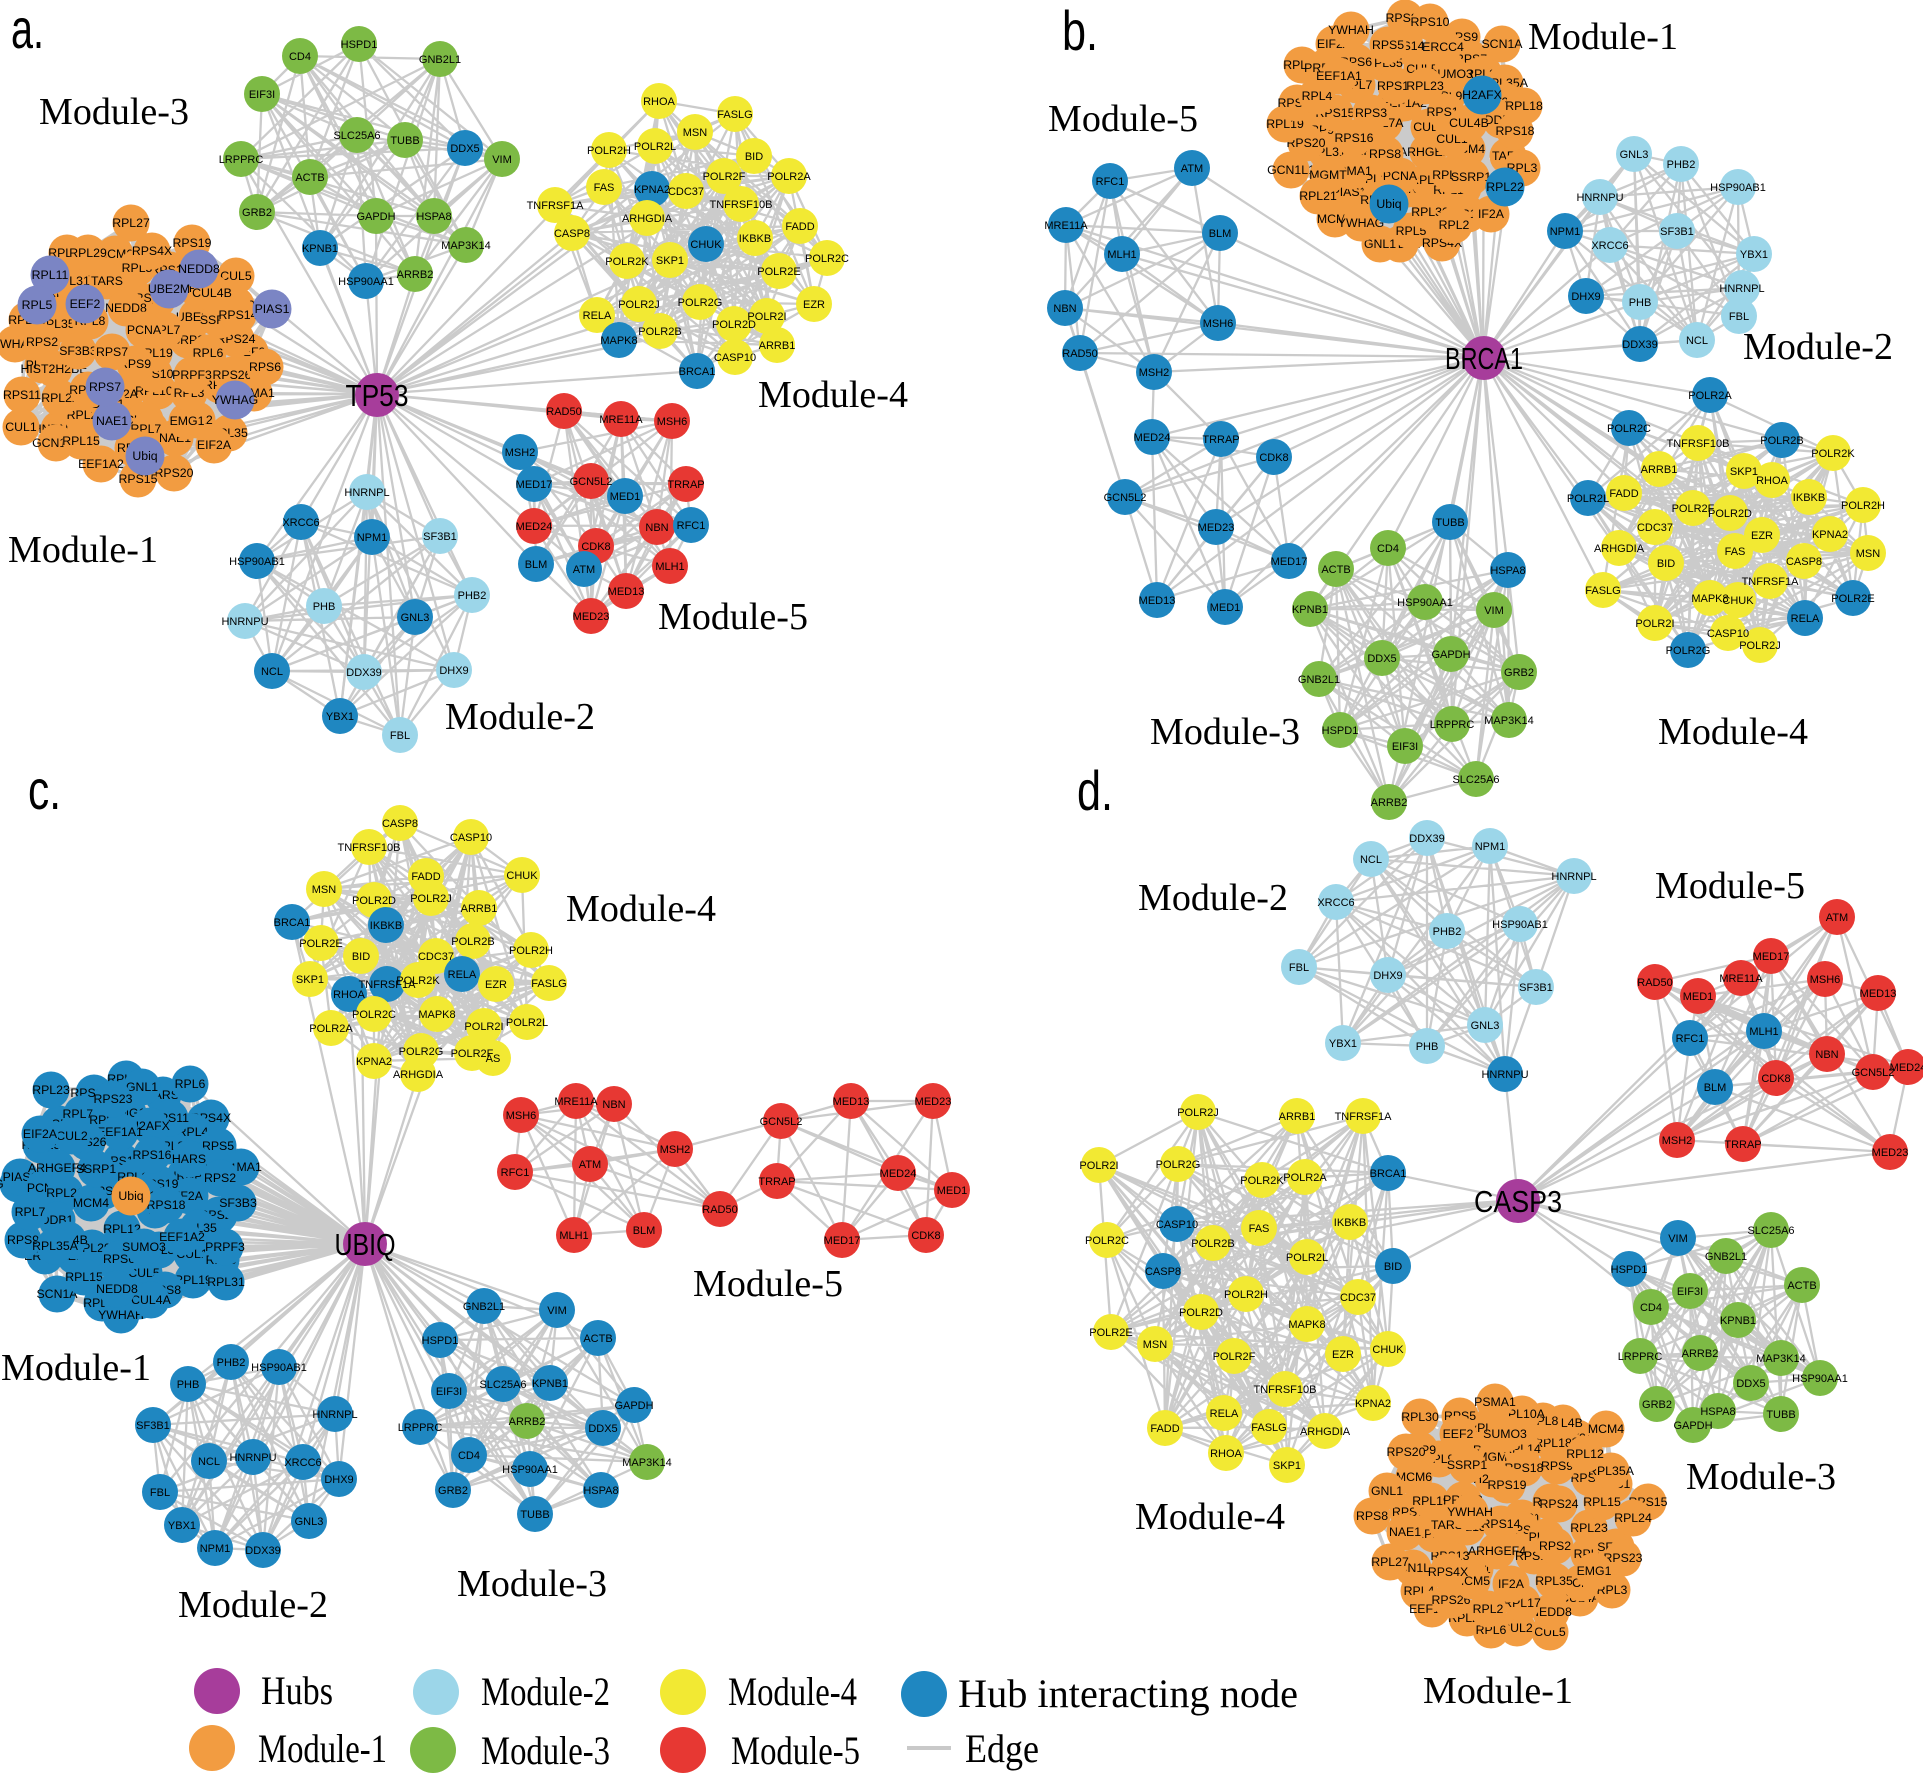 The image size is (1923, 1780). I want to click on svg-text: Module-1, so click(322, 1748).